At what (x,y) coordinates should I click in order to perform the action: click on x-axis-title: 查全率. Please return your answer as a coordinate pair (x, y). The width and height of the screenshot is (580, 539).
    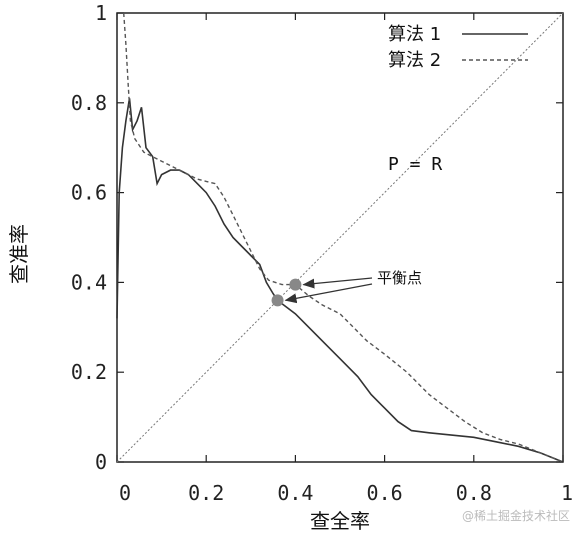
    Looking at the image, I should click on (340, 521).